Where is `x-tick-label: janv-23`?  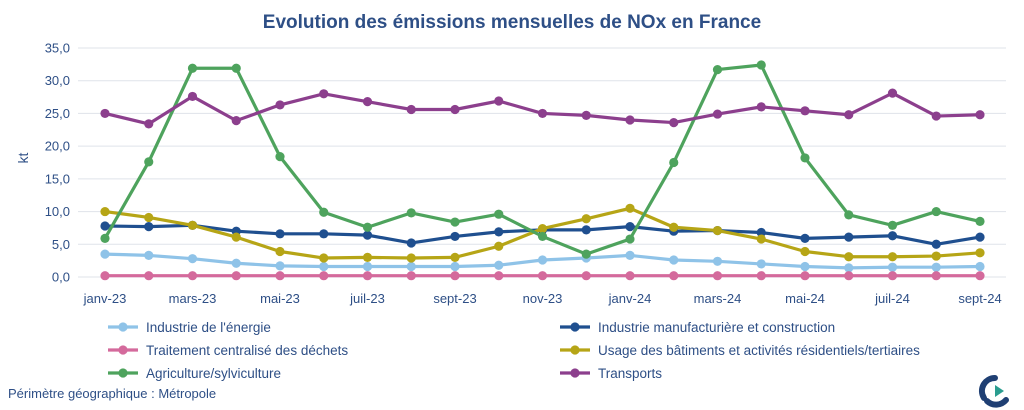 x-tick-label: janv-23 is located at coordinates (105, 298).